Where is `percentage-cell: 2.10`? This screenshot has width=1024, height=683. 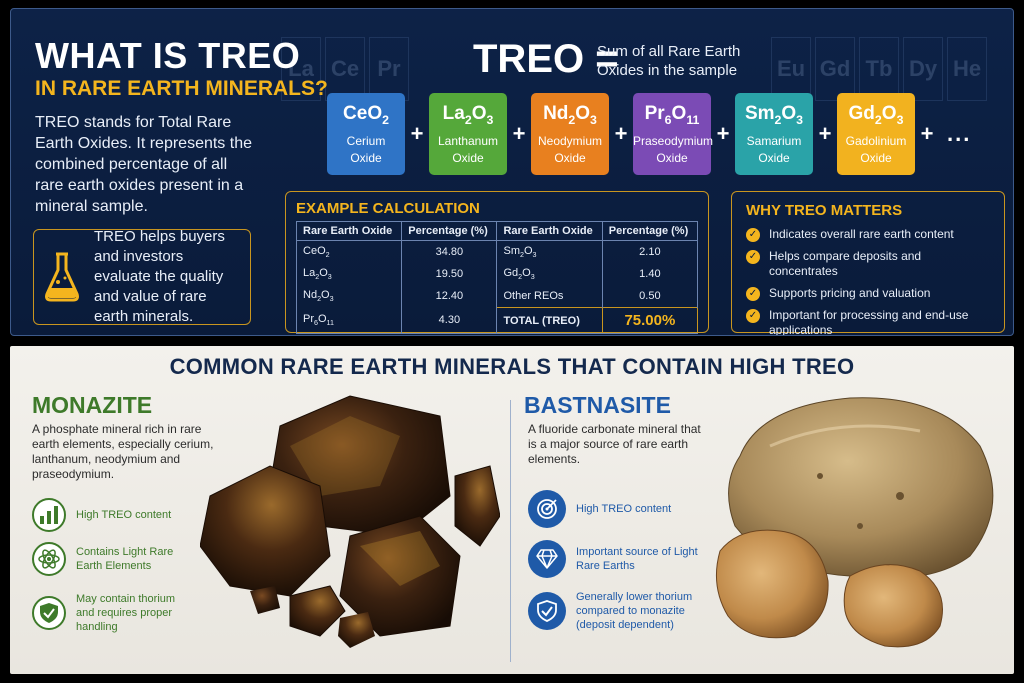 percentage-cell: 2.10 is located at coordinates (650, 252).